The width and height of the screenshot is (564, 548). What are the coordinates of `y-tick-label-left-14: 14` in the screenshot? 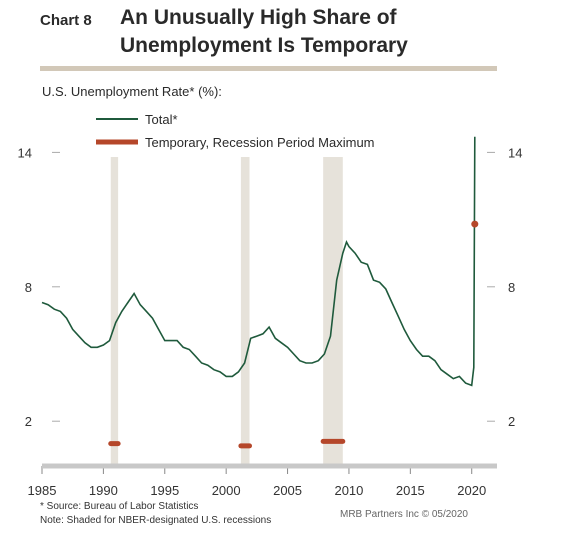 It's located at (25, 152).